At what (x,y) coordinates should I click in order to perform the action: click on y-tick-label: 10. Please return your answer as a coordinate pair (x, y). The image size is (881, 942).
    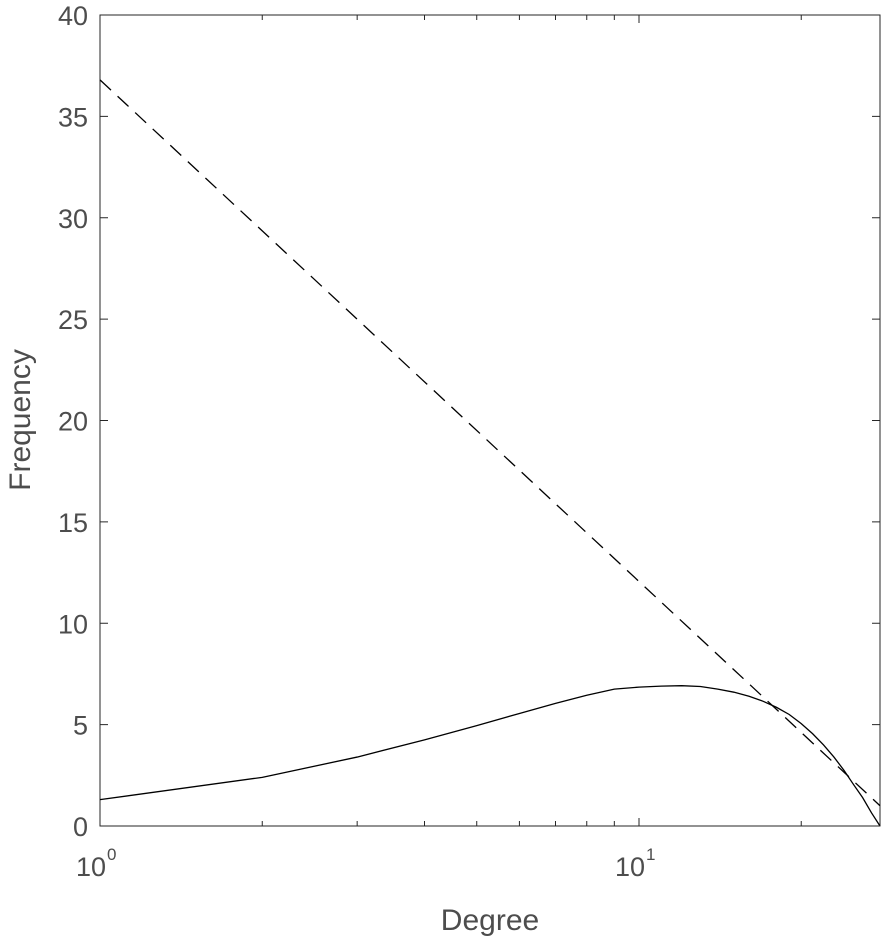
    Looking at the image, I should click on (73, 624).